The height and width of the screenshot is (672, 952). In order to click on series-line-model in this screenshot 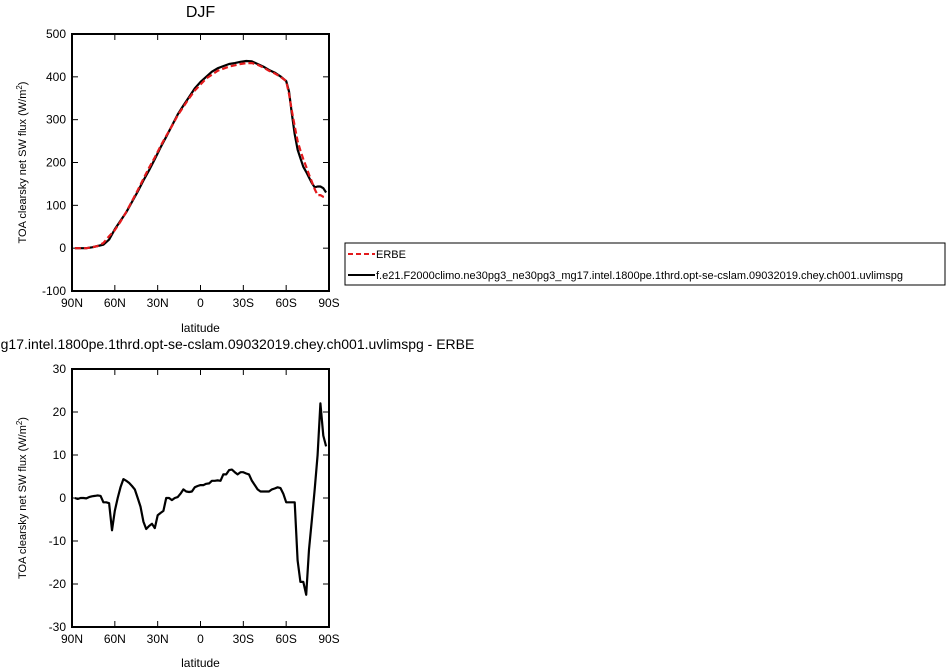, I will do `click(201, 154)`.